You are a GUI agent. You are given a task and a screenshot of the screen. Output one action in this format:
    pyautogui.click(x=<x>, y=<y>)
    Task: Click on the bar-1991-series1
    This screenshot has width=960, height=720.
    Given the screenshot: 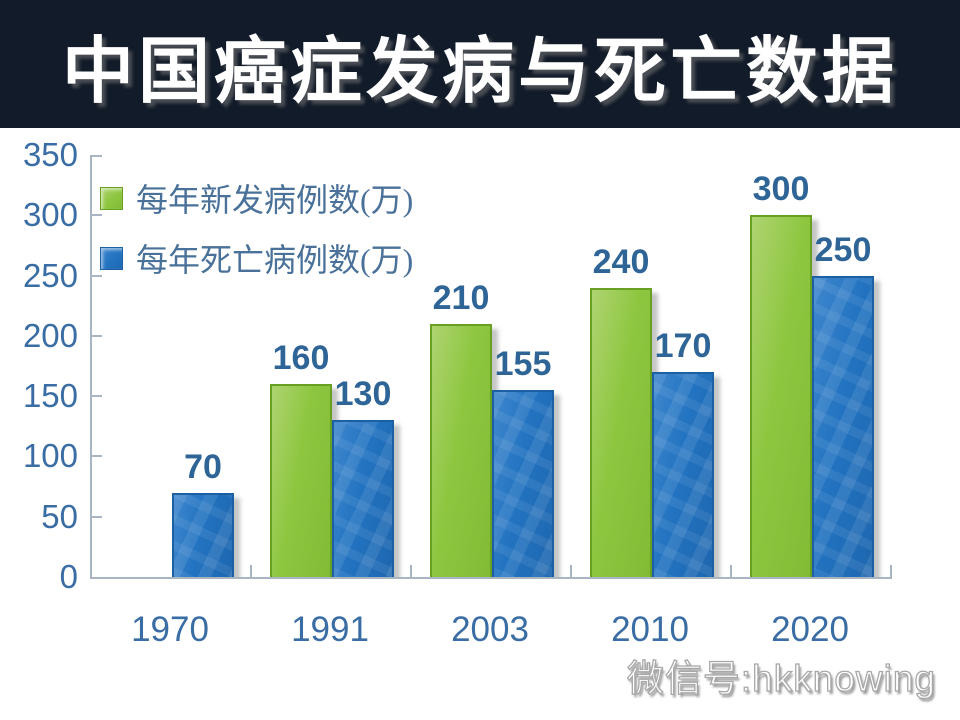 What is the action you would take?
    pyautogui.click(x=363, y=498)
    